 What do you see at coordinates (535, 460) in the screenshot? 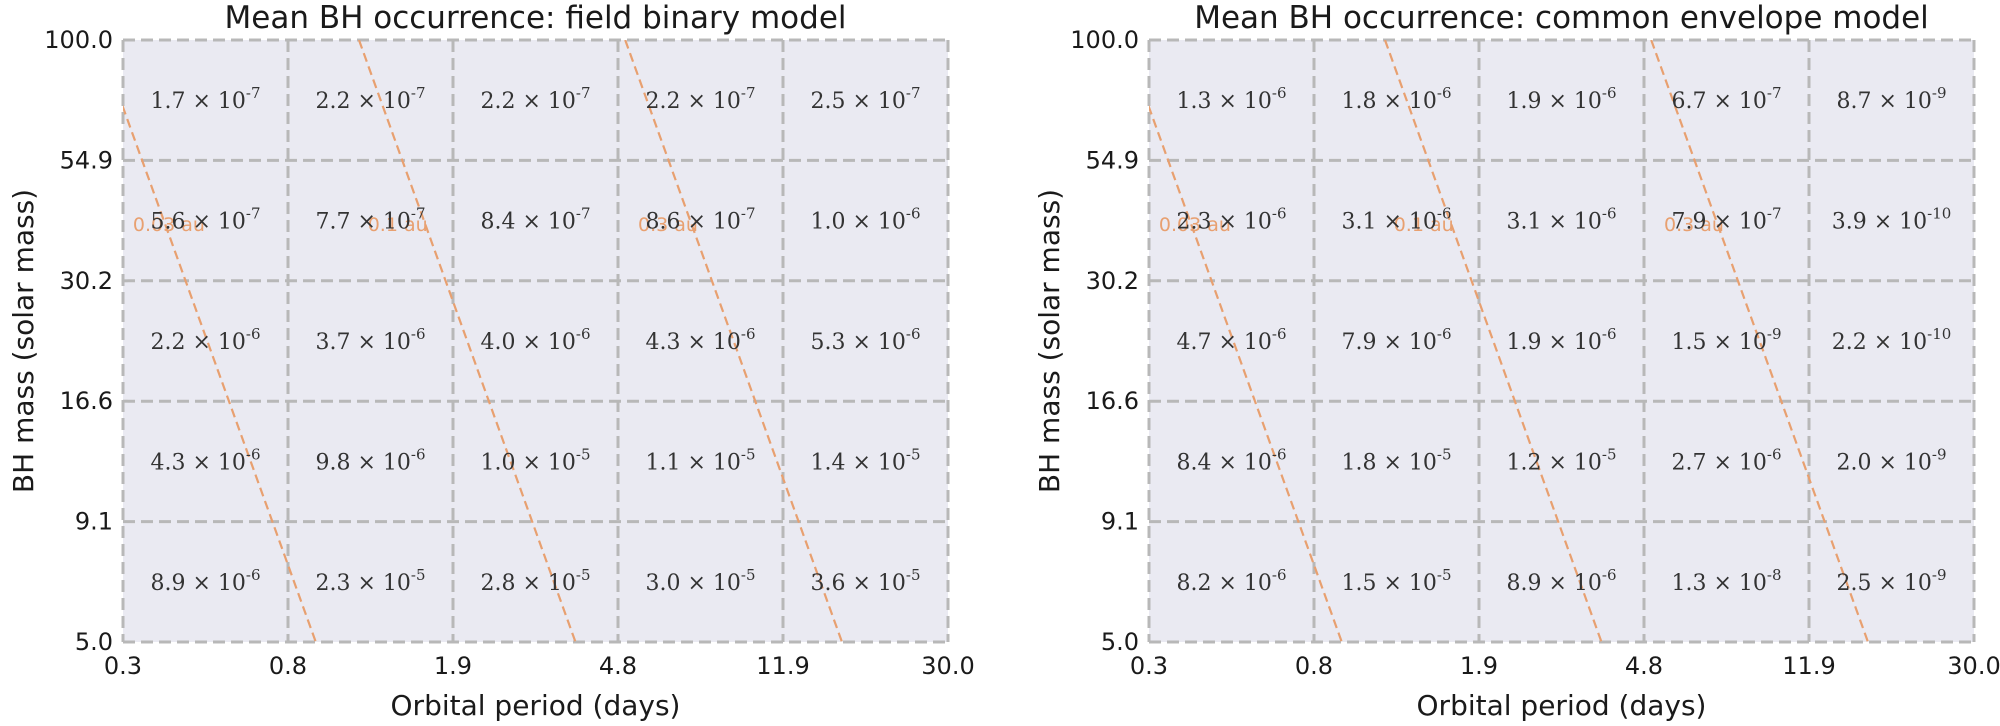
I see `cell-value: 1.0 × 10⁻⁵` at bounding box center [535, 460].